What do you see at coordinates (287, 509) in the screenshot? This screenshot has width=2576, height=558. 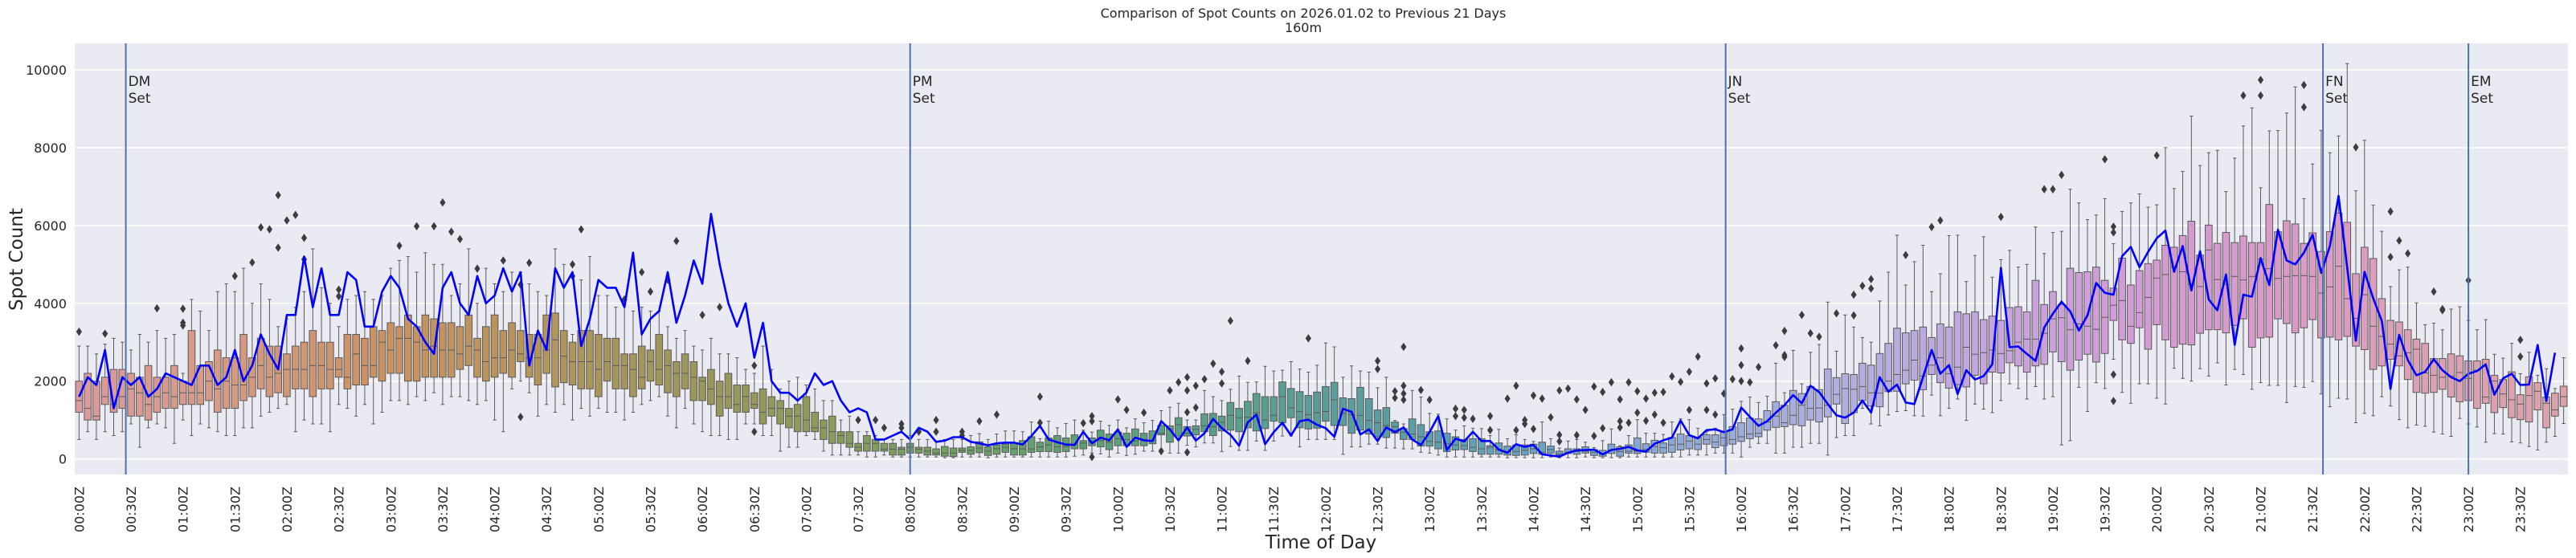 I see `x-tick-label: 02:00Z` at bounding box center [287, 509].